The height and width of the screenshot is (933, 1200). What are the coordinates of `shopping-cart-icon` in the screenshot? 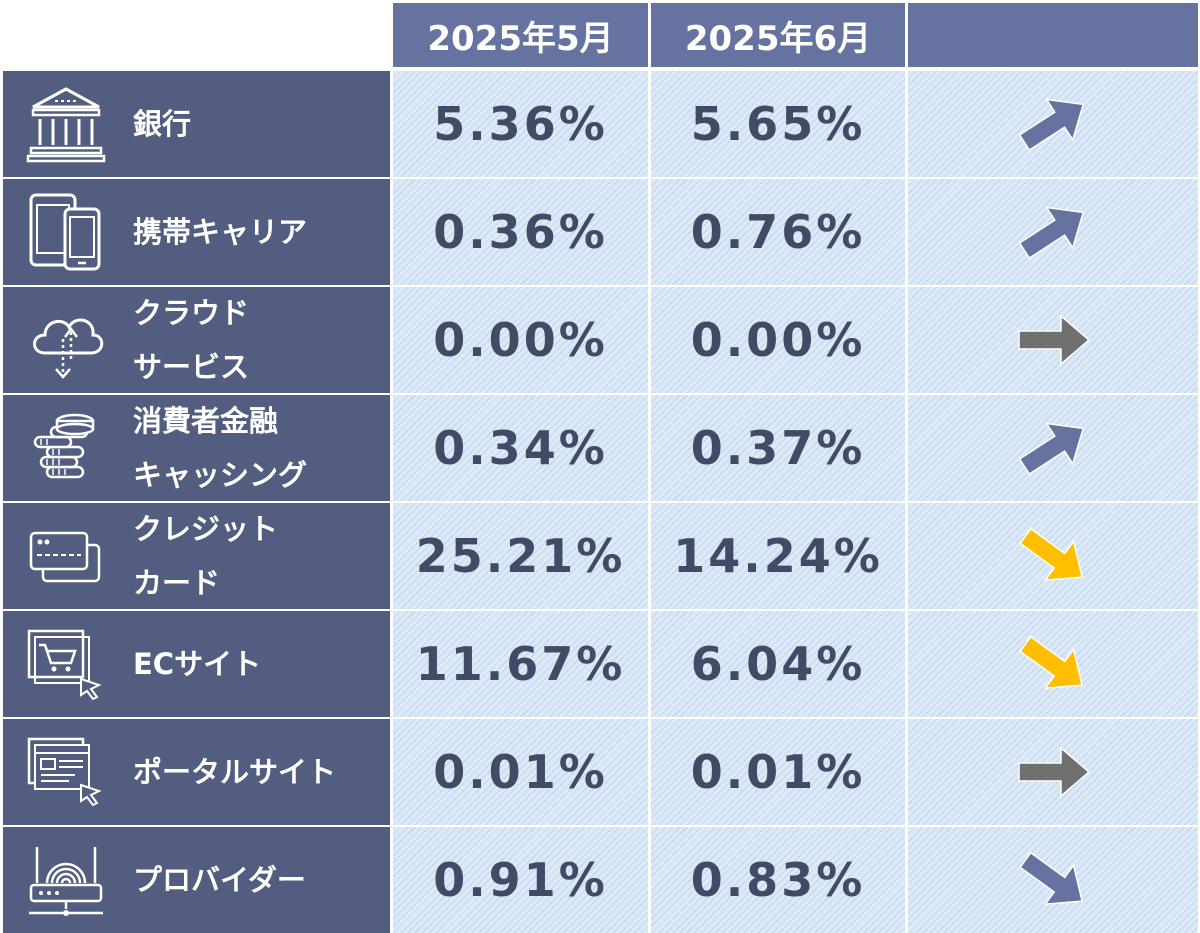 It's located at (66, 664).